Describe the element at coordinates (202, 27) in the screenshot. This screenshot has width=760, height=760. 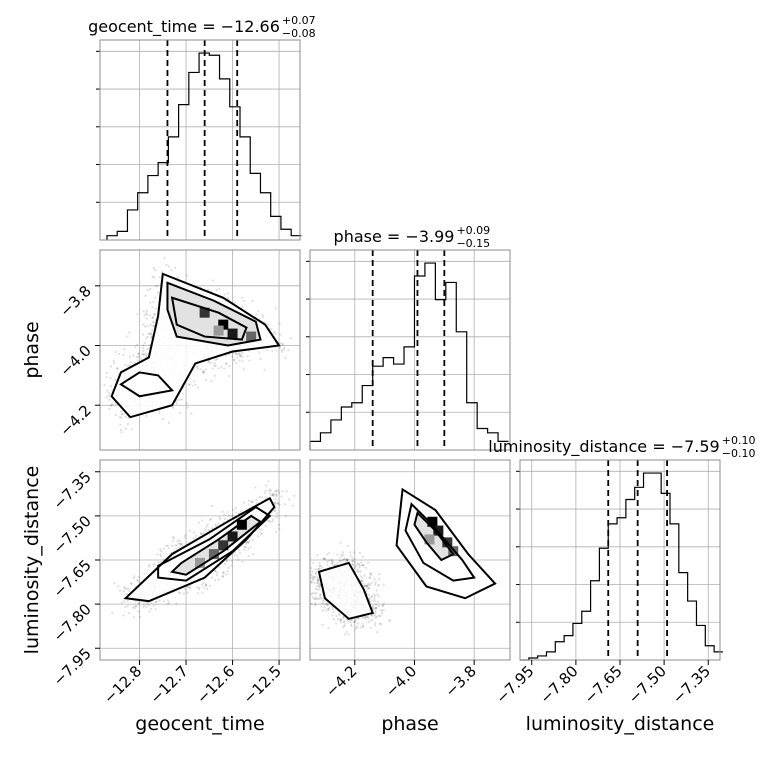
I see `panel-title-geocent_time: geocent_time = −12.66 +0.07−0.08` at that location.